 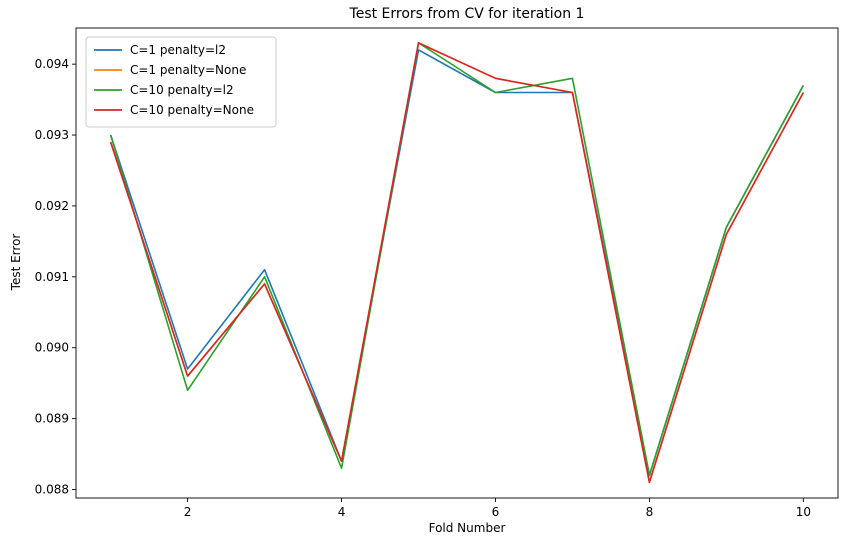 What do you see at coordinates (52, 206) in the screenshot?
I see `y-tick-label: 0.092` at bounding box center [52, 206].